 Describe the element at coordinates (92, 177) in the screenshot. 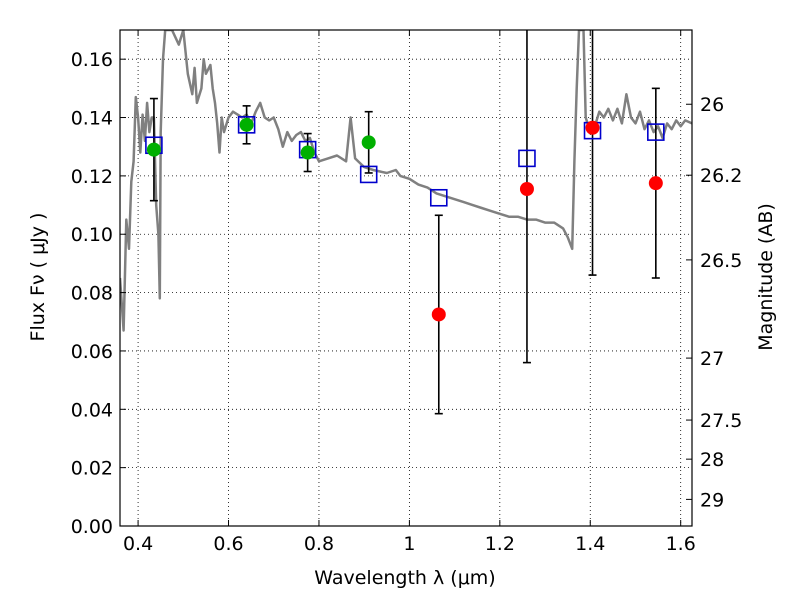

I see `y-tick-label: 0.12` at that location.